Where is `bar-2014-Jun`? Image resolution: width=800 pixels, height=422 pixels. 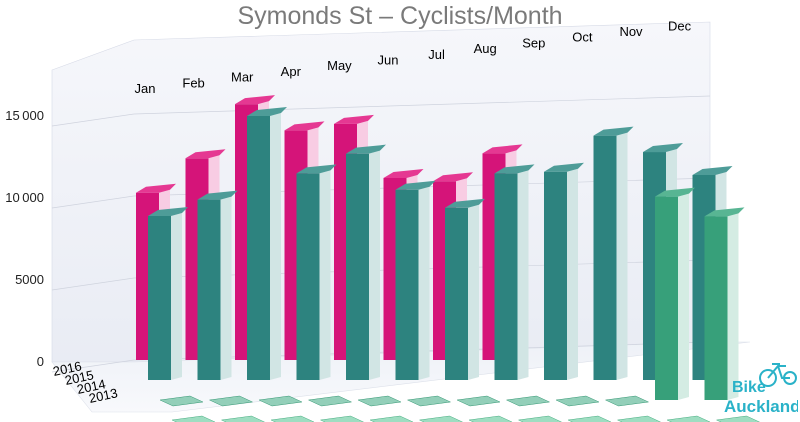 bar-2014-Jun is located at coordinates (429, 401).